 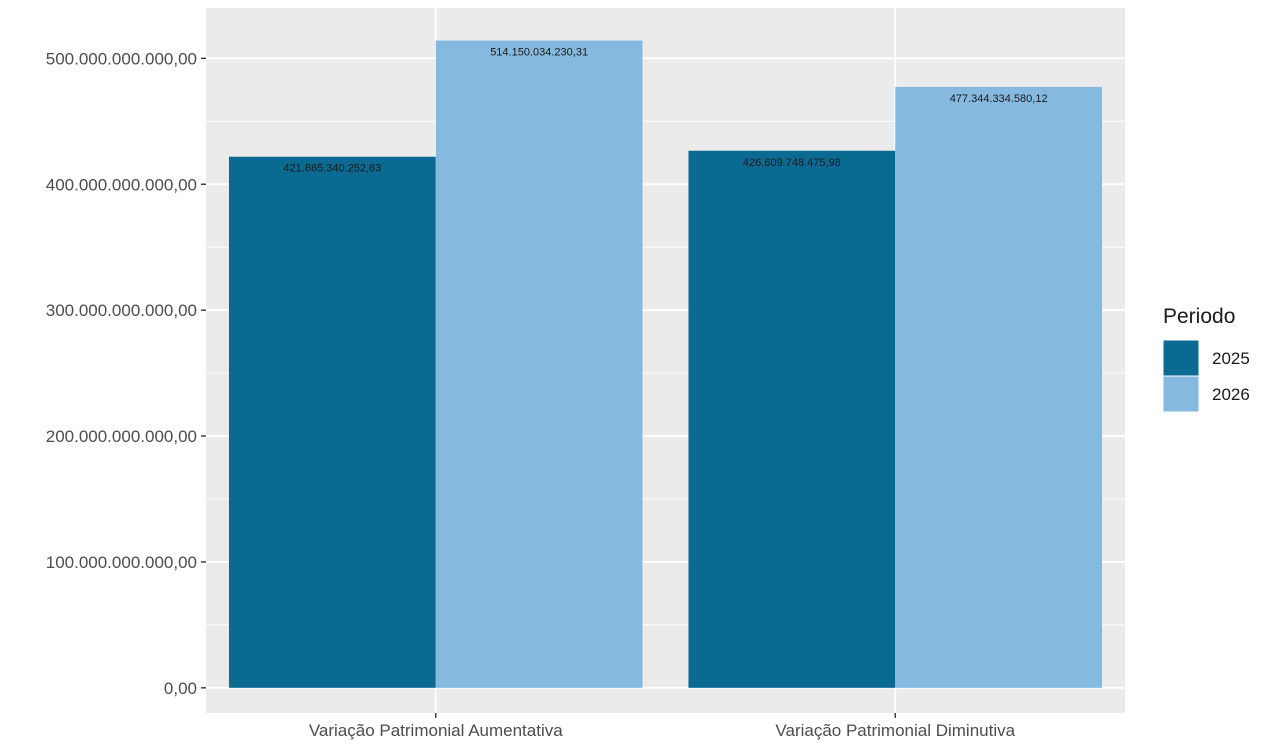 I want to click on data-label: 477.344.334.580,12, so click(x=999, y=99).